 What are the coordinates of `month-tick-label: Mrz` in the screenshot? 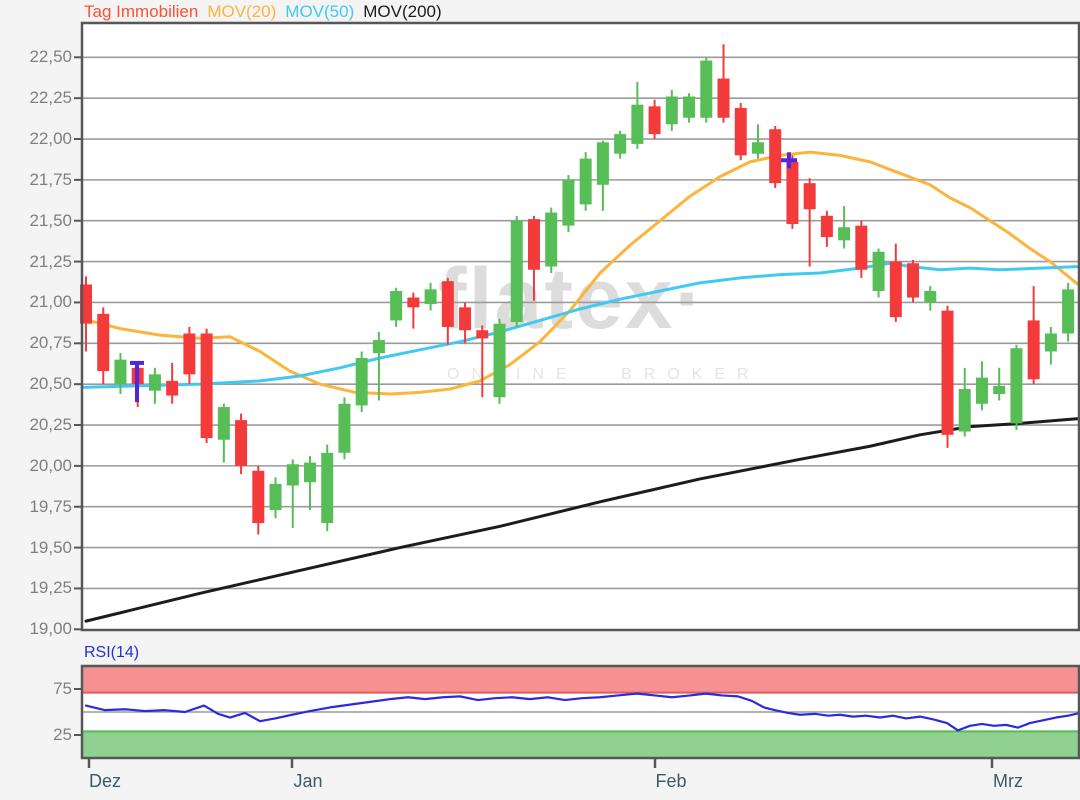 It's located at (1008, 781).